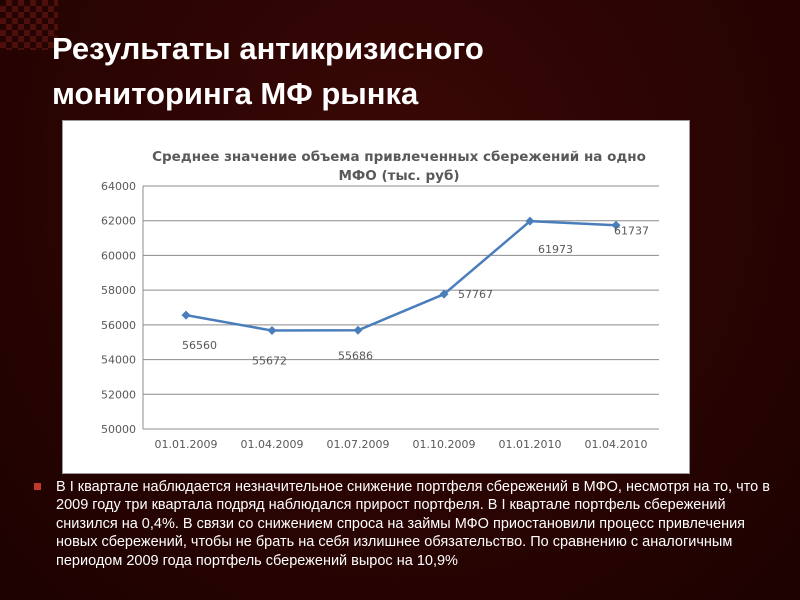  What do you see at coordinates (355, 355) in the screenshot?
I see `data-label: 55686` at bounding box center [355, 355].